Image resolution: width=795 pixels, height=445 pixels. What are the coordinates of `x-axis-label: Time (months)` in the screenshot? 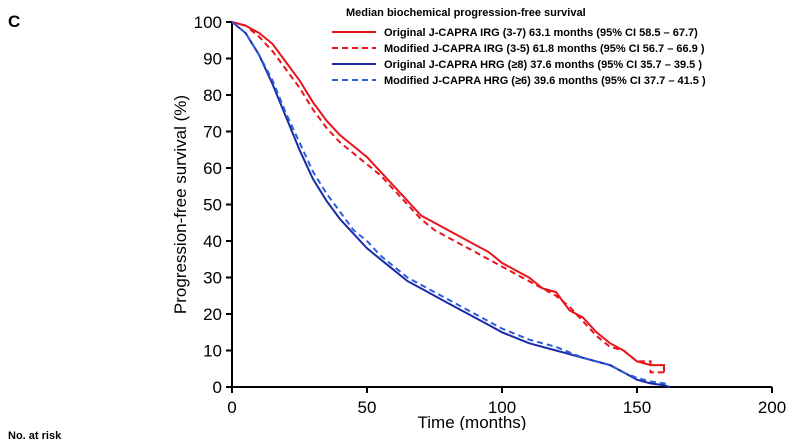 It's located at (472, 421).